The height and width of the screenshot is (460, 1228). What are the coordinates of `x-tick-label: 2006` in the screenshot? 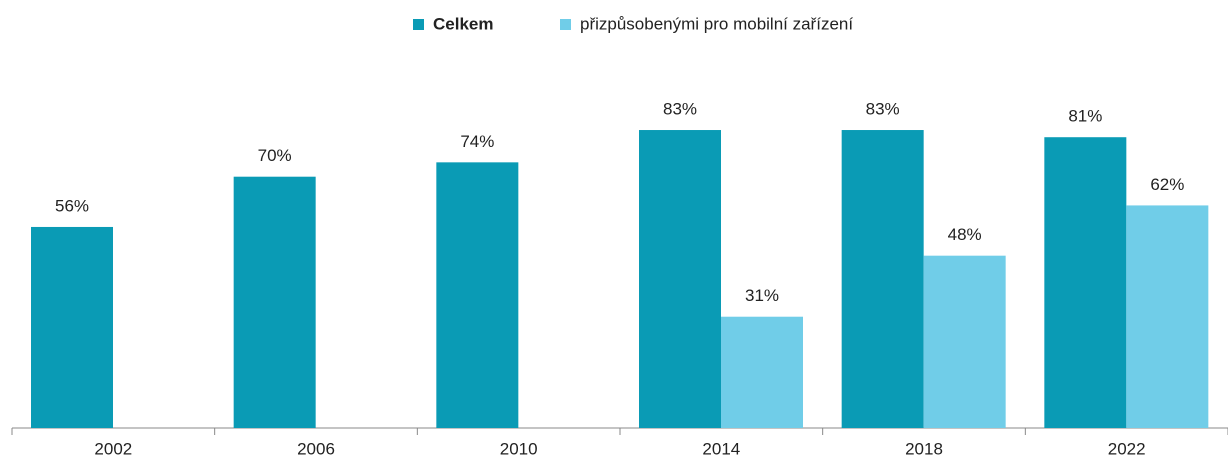 It's located at (316, 448).